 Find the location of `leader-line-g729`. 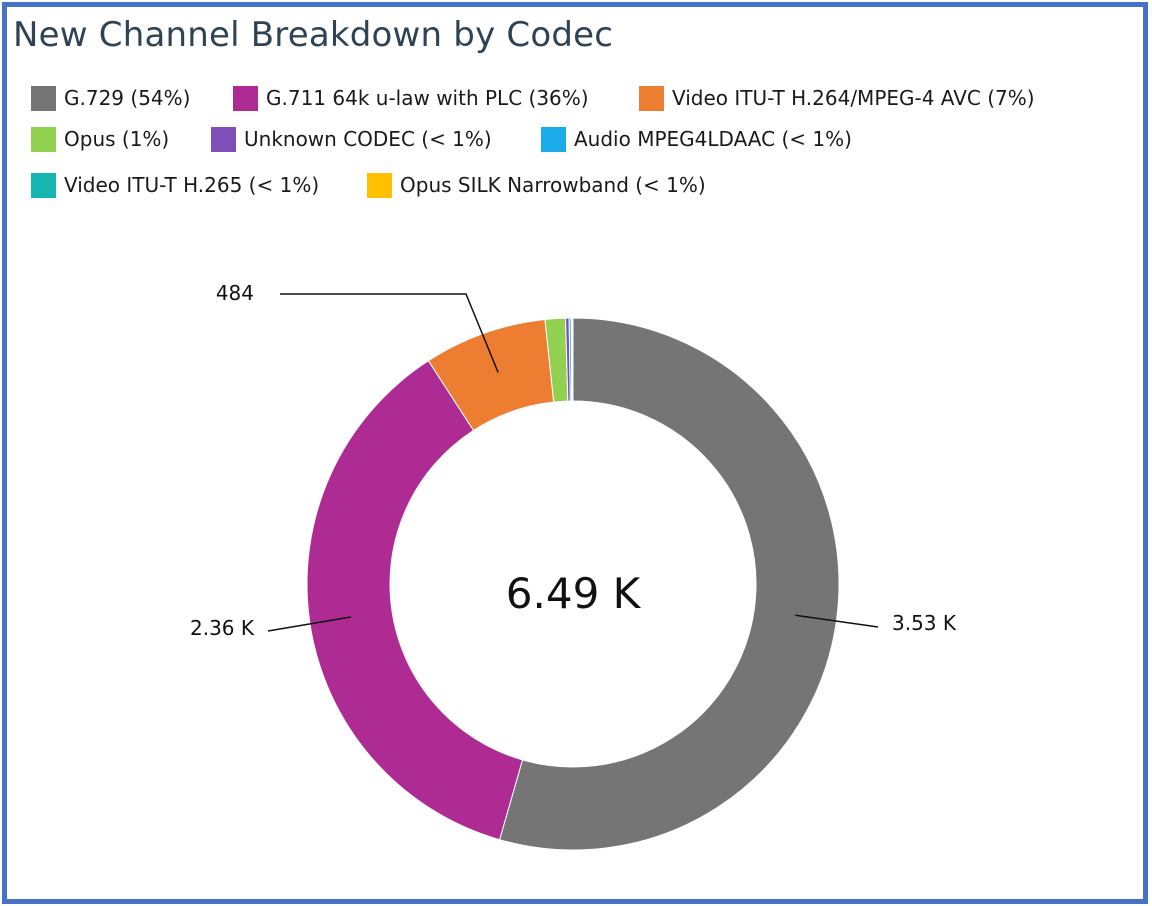

leader-line-g729 is located at coordinates (837, 621).